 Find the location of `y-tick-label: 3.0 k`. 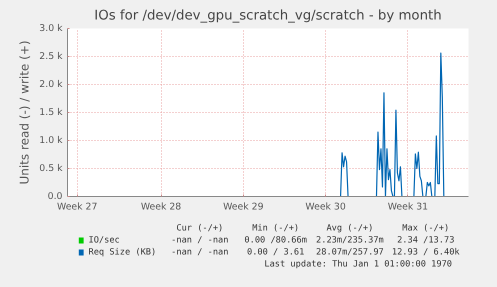

y-tick-label: 3.0 k is located at coordinates (51, 28).